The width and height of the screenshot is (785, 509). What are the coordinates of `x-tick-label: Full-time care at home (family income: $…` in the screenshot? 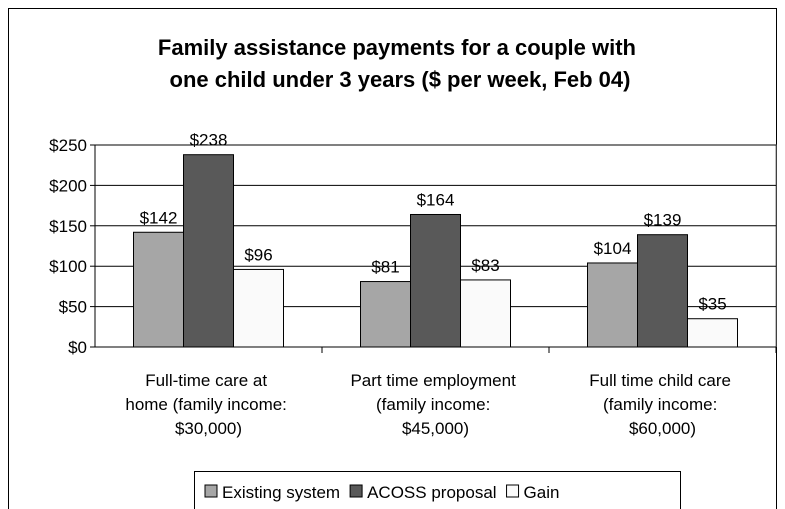 It's located at (208, 404).